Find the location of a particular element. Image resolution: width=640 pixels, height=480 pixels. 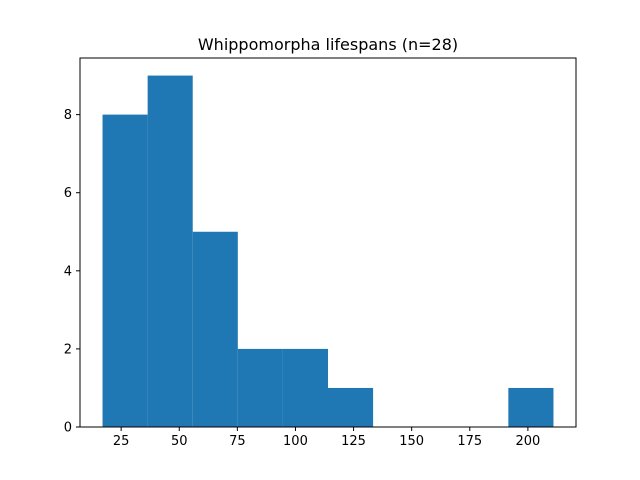

x-tick-label: 125 is located at coordinates (353, 441).